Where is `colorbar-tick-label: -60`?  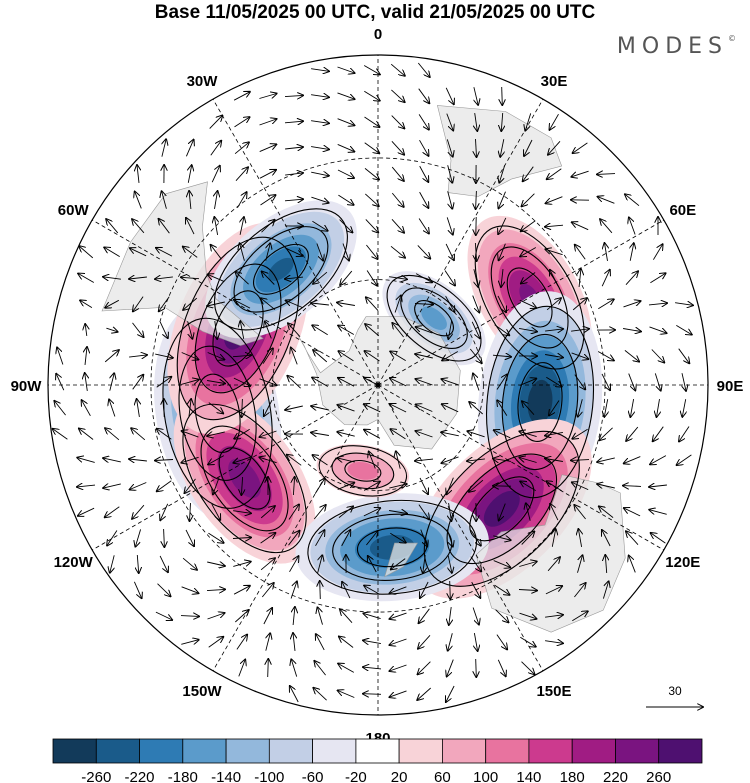
colorbar-tick-label: -60 is located at coordinates (313, 776).